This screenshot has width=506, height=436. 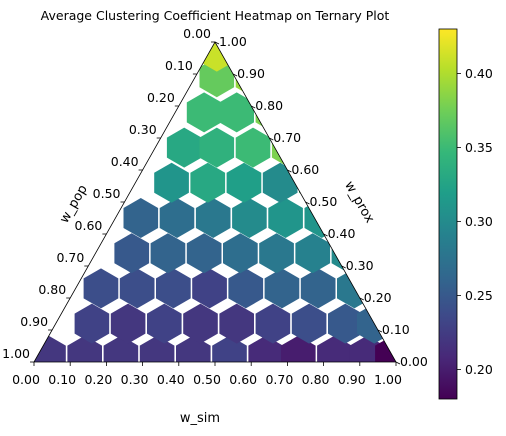 What do you see at coordinates (200, 418) in the screenshot?
I see `bottom-axis-label: w_sim` at bounding box center [200, 418].